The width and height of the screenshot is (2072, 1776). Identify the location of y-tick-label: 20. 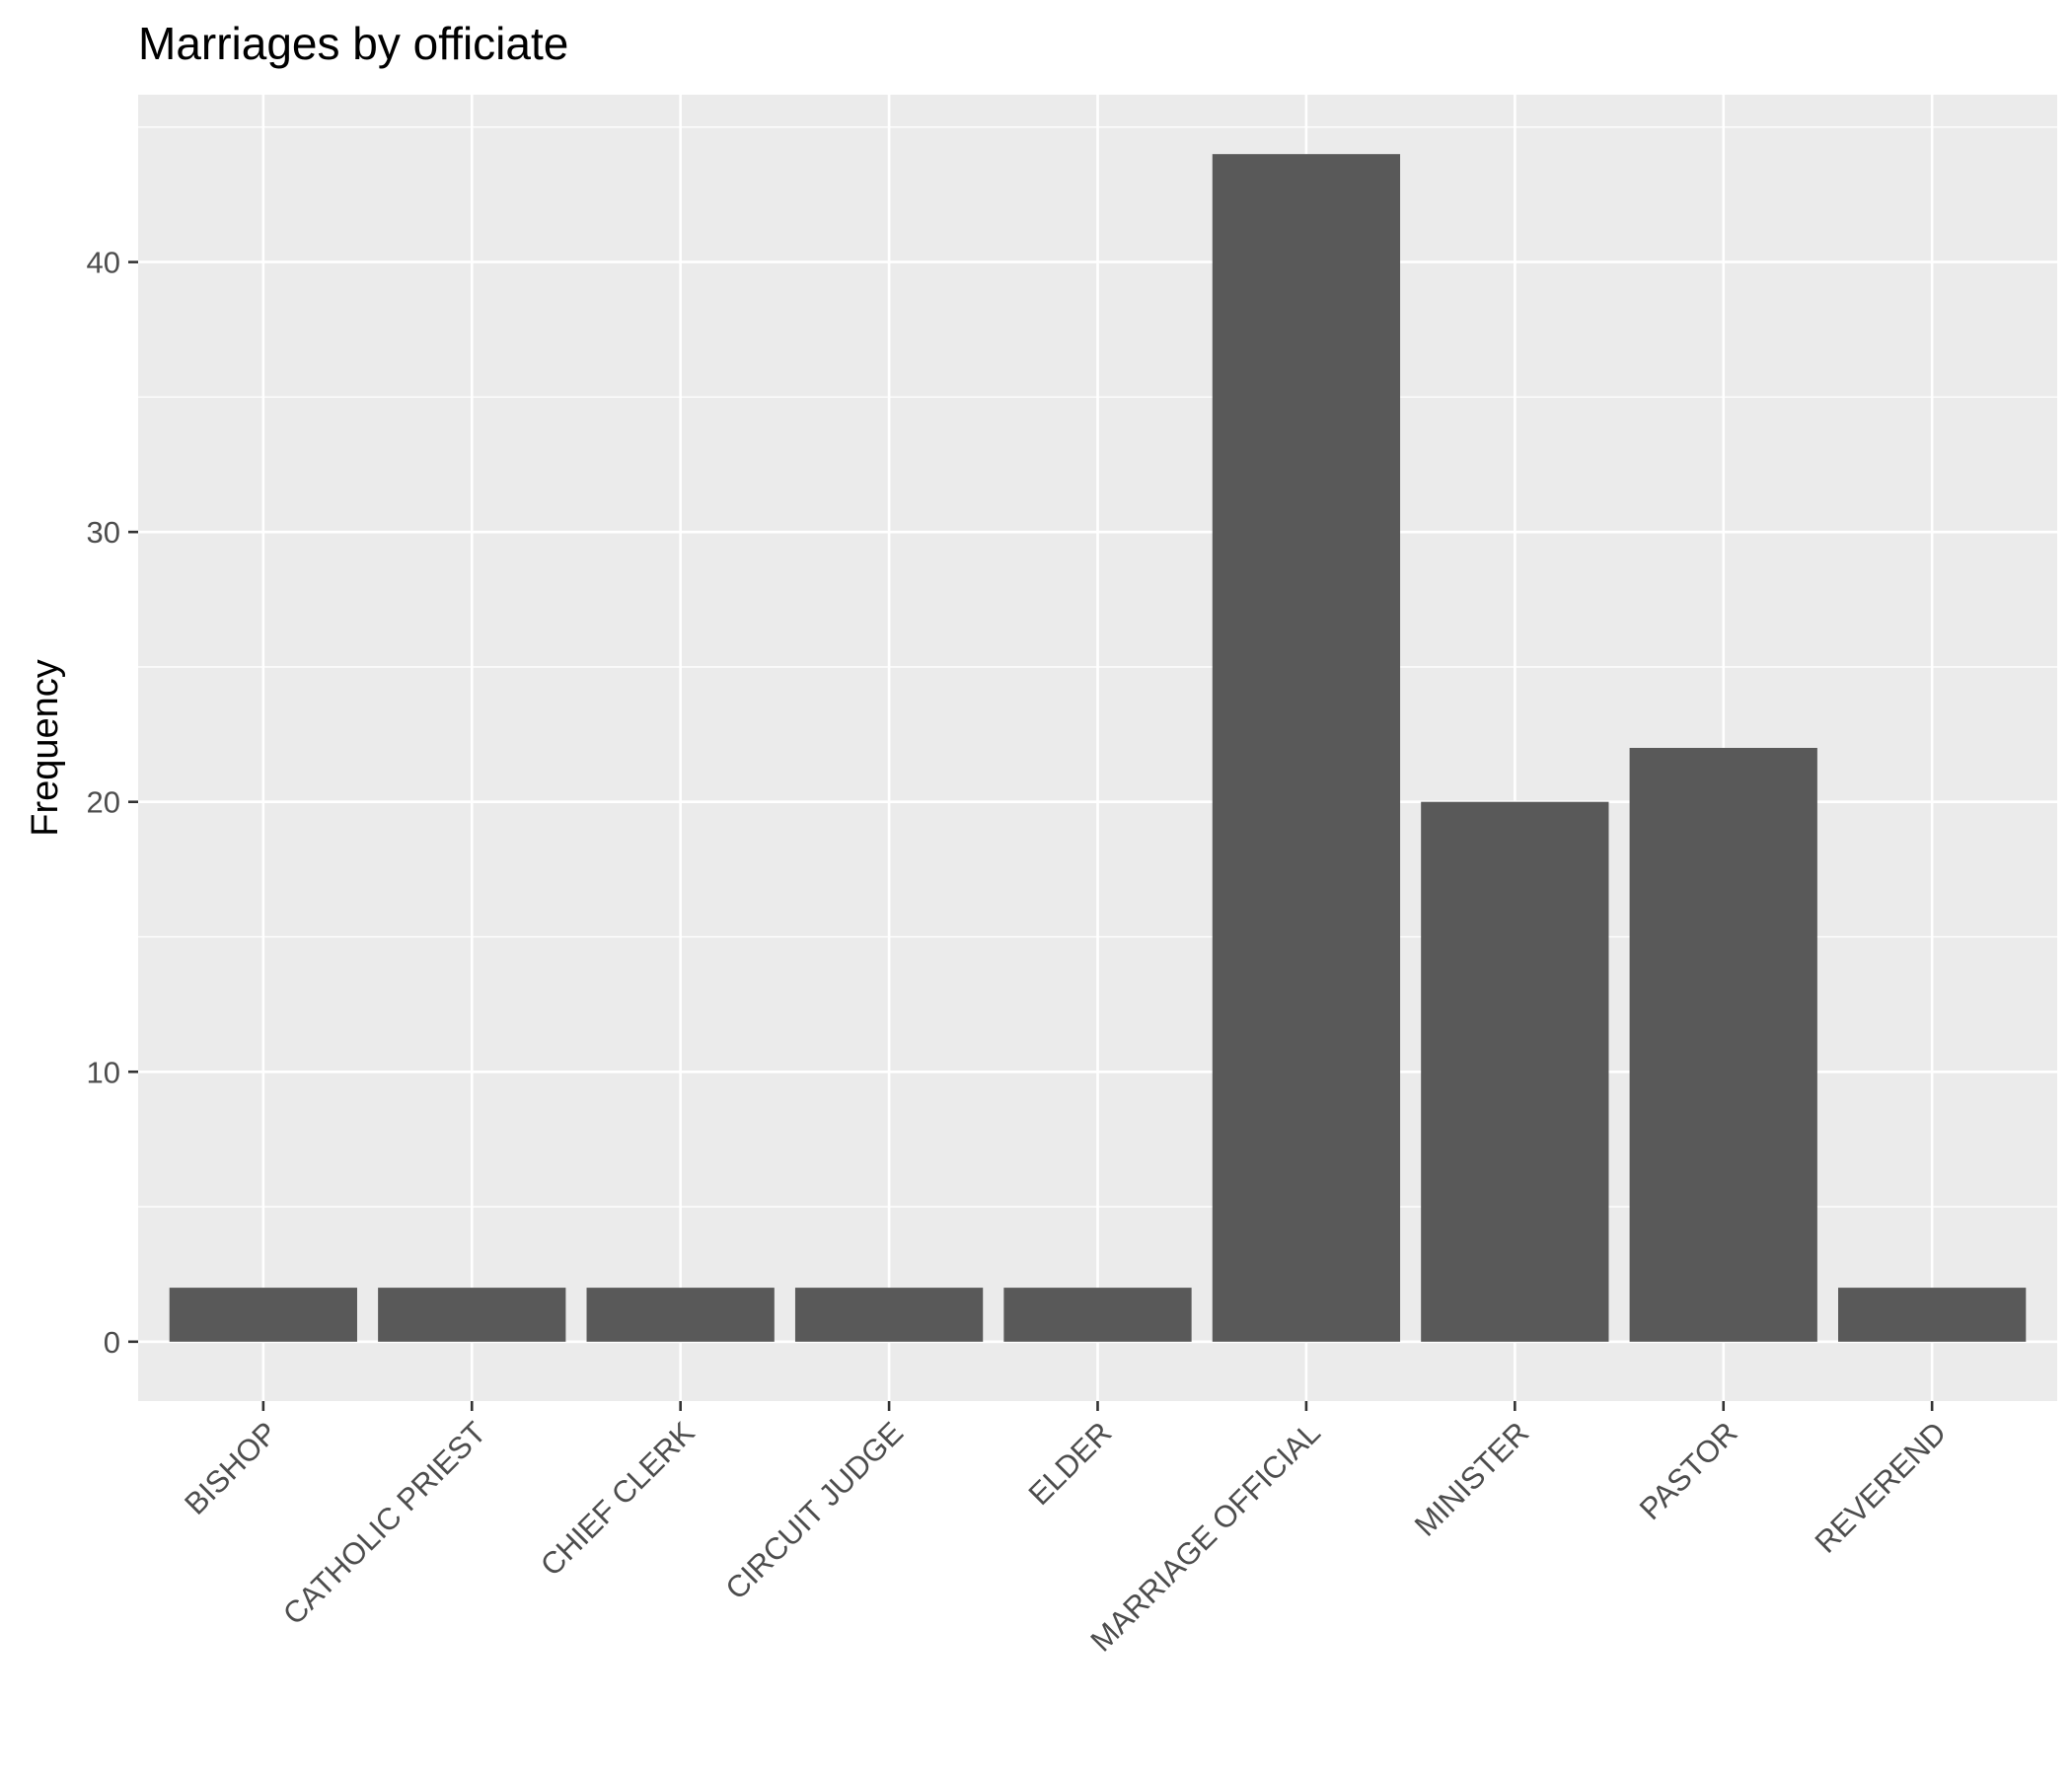
(104, 803).